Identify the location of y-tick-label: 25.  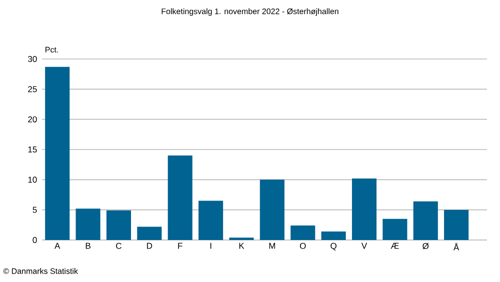
(32, 89).